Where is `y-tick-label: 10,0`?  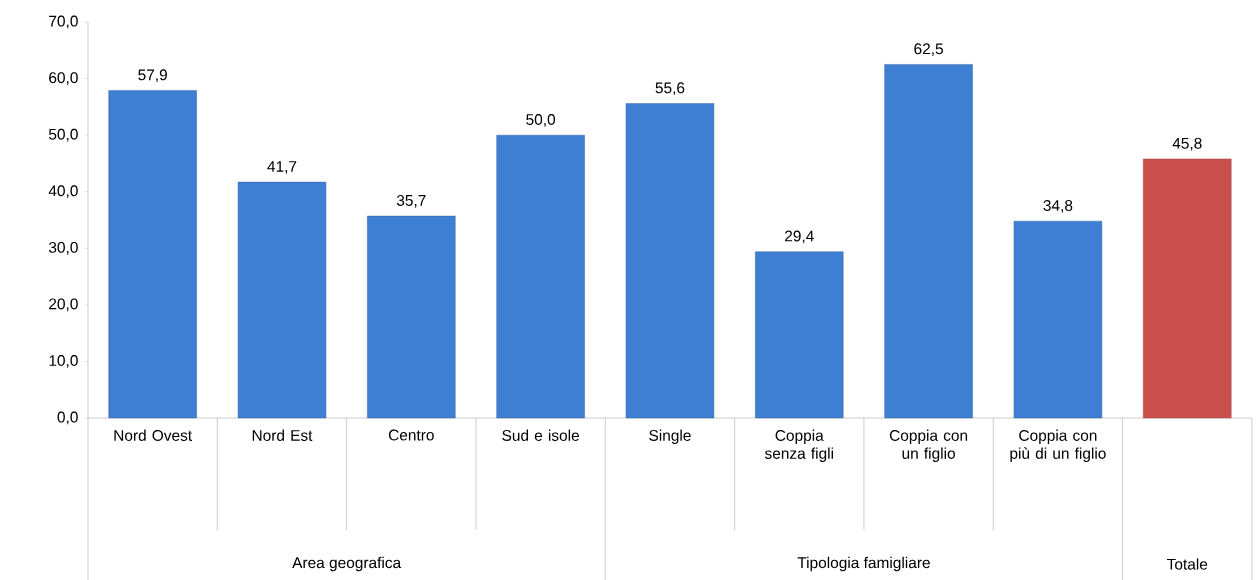
y-tick-label: 10,0 is located at coordinates (63, 361).